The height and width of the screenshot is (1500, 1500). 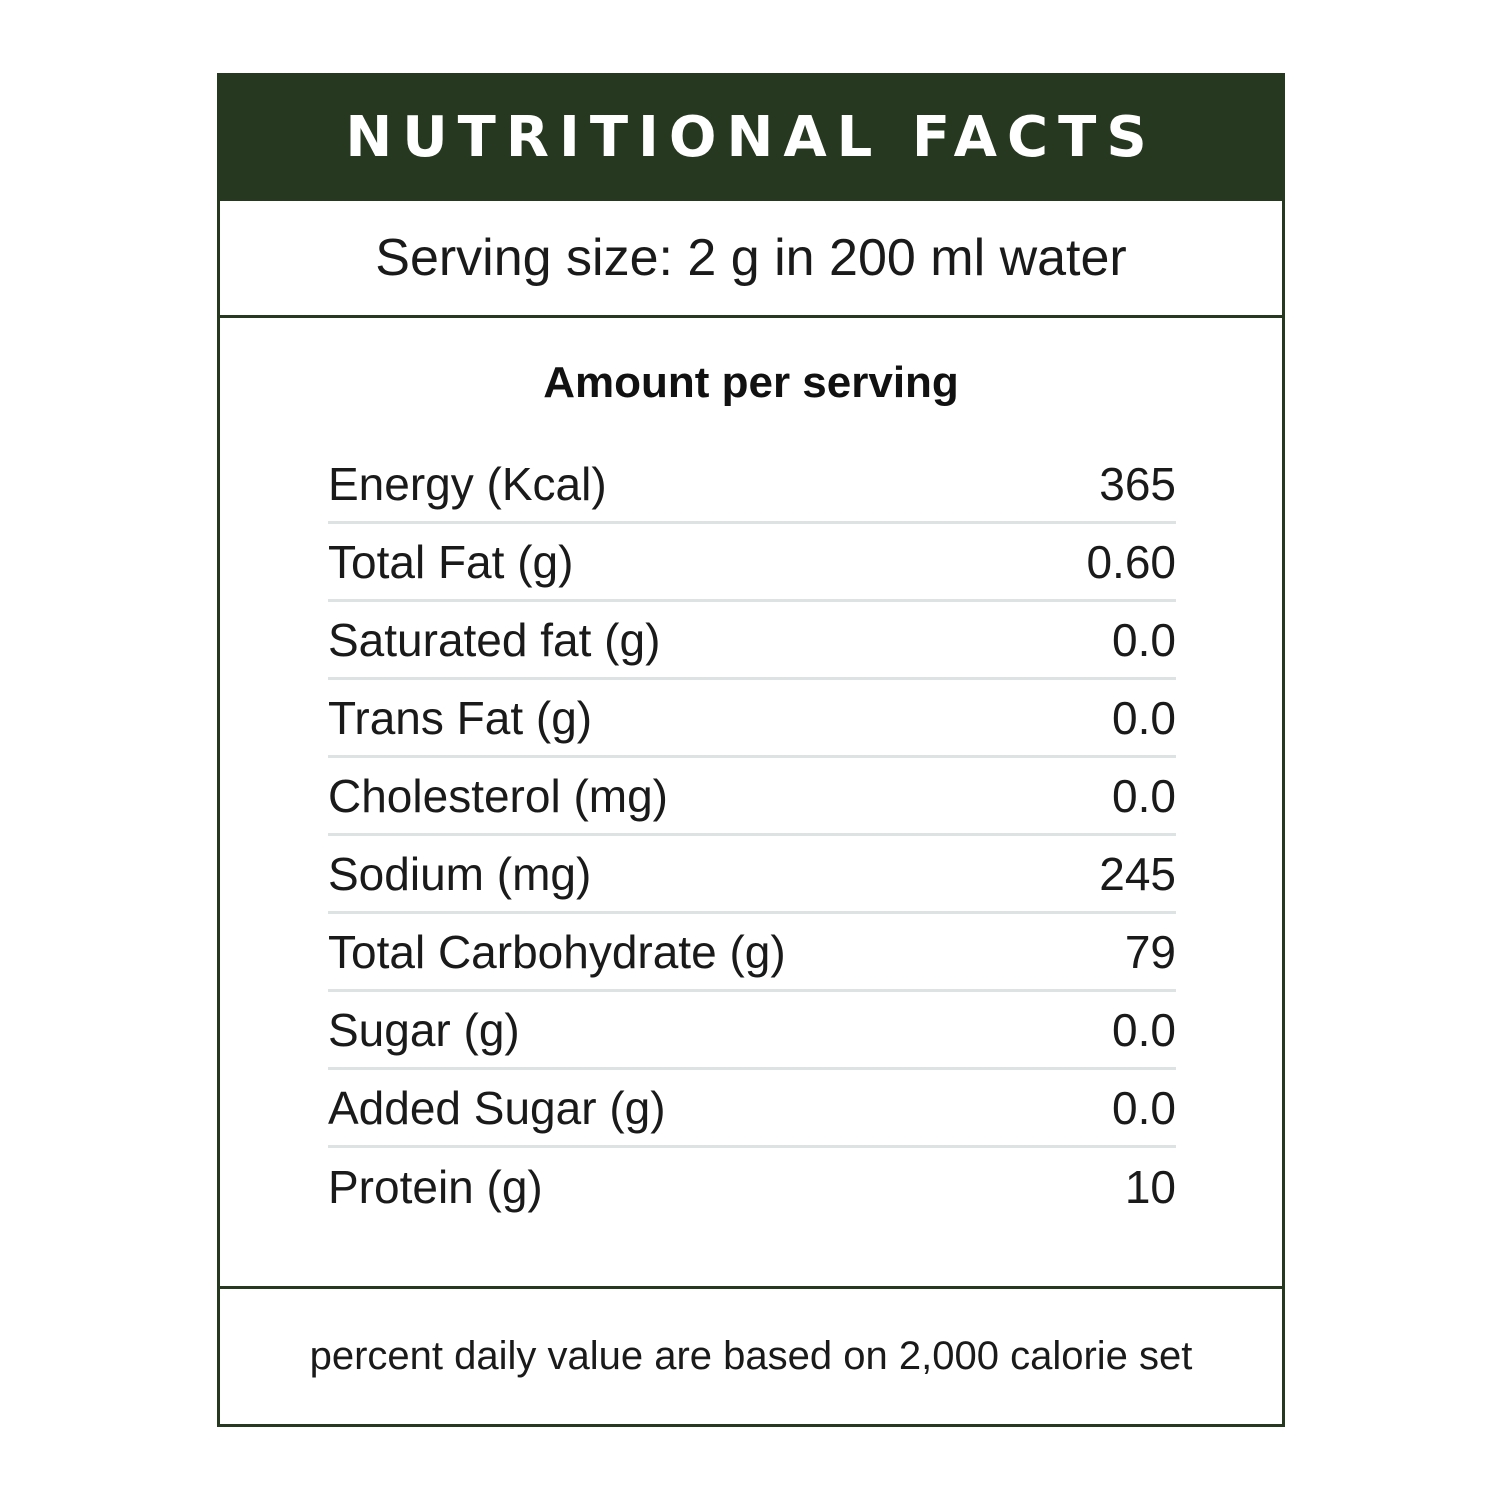 What do you see at coordinates (1150, 1187) in the screenshot?
I see `nutrient-value: 10` at bounding box center [1150, 1187].